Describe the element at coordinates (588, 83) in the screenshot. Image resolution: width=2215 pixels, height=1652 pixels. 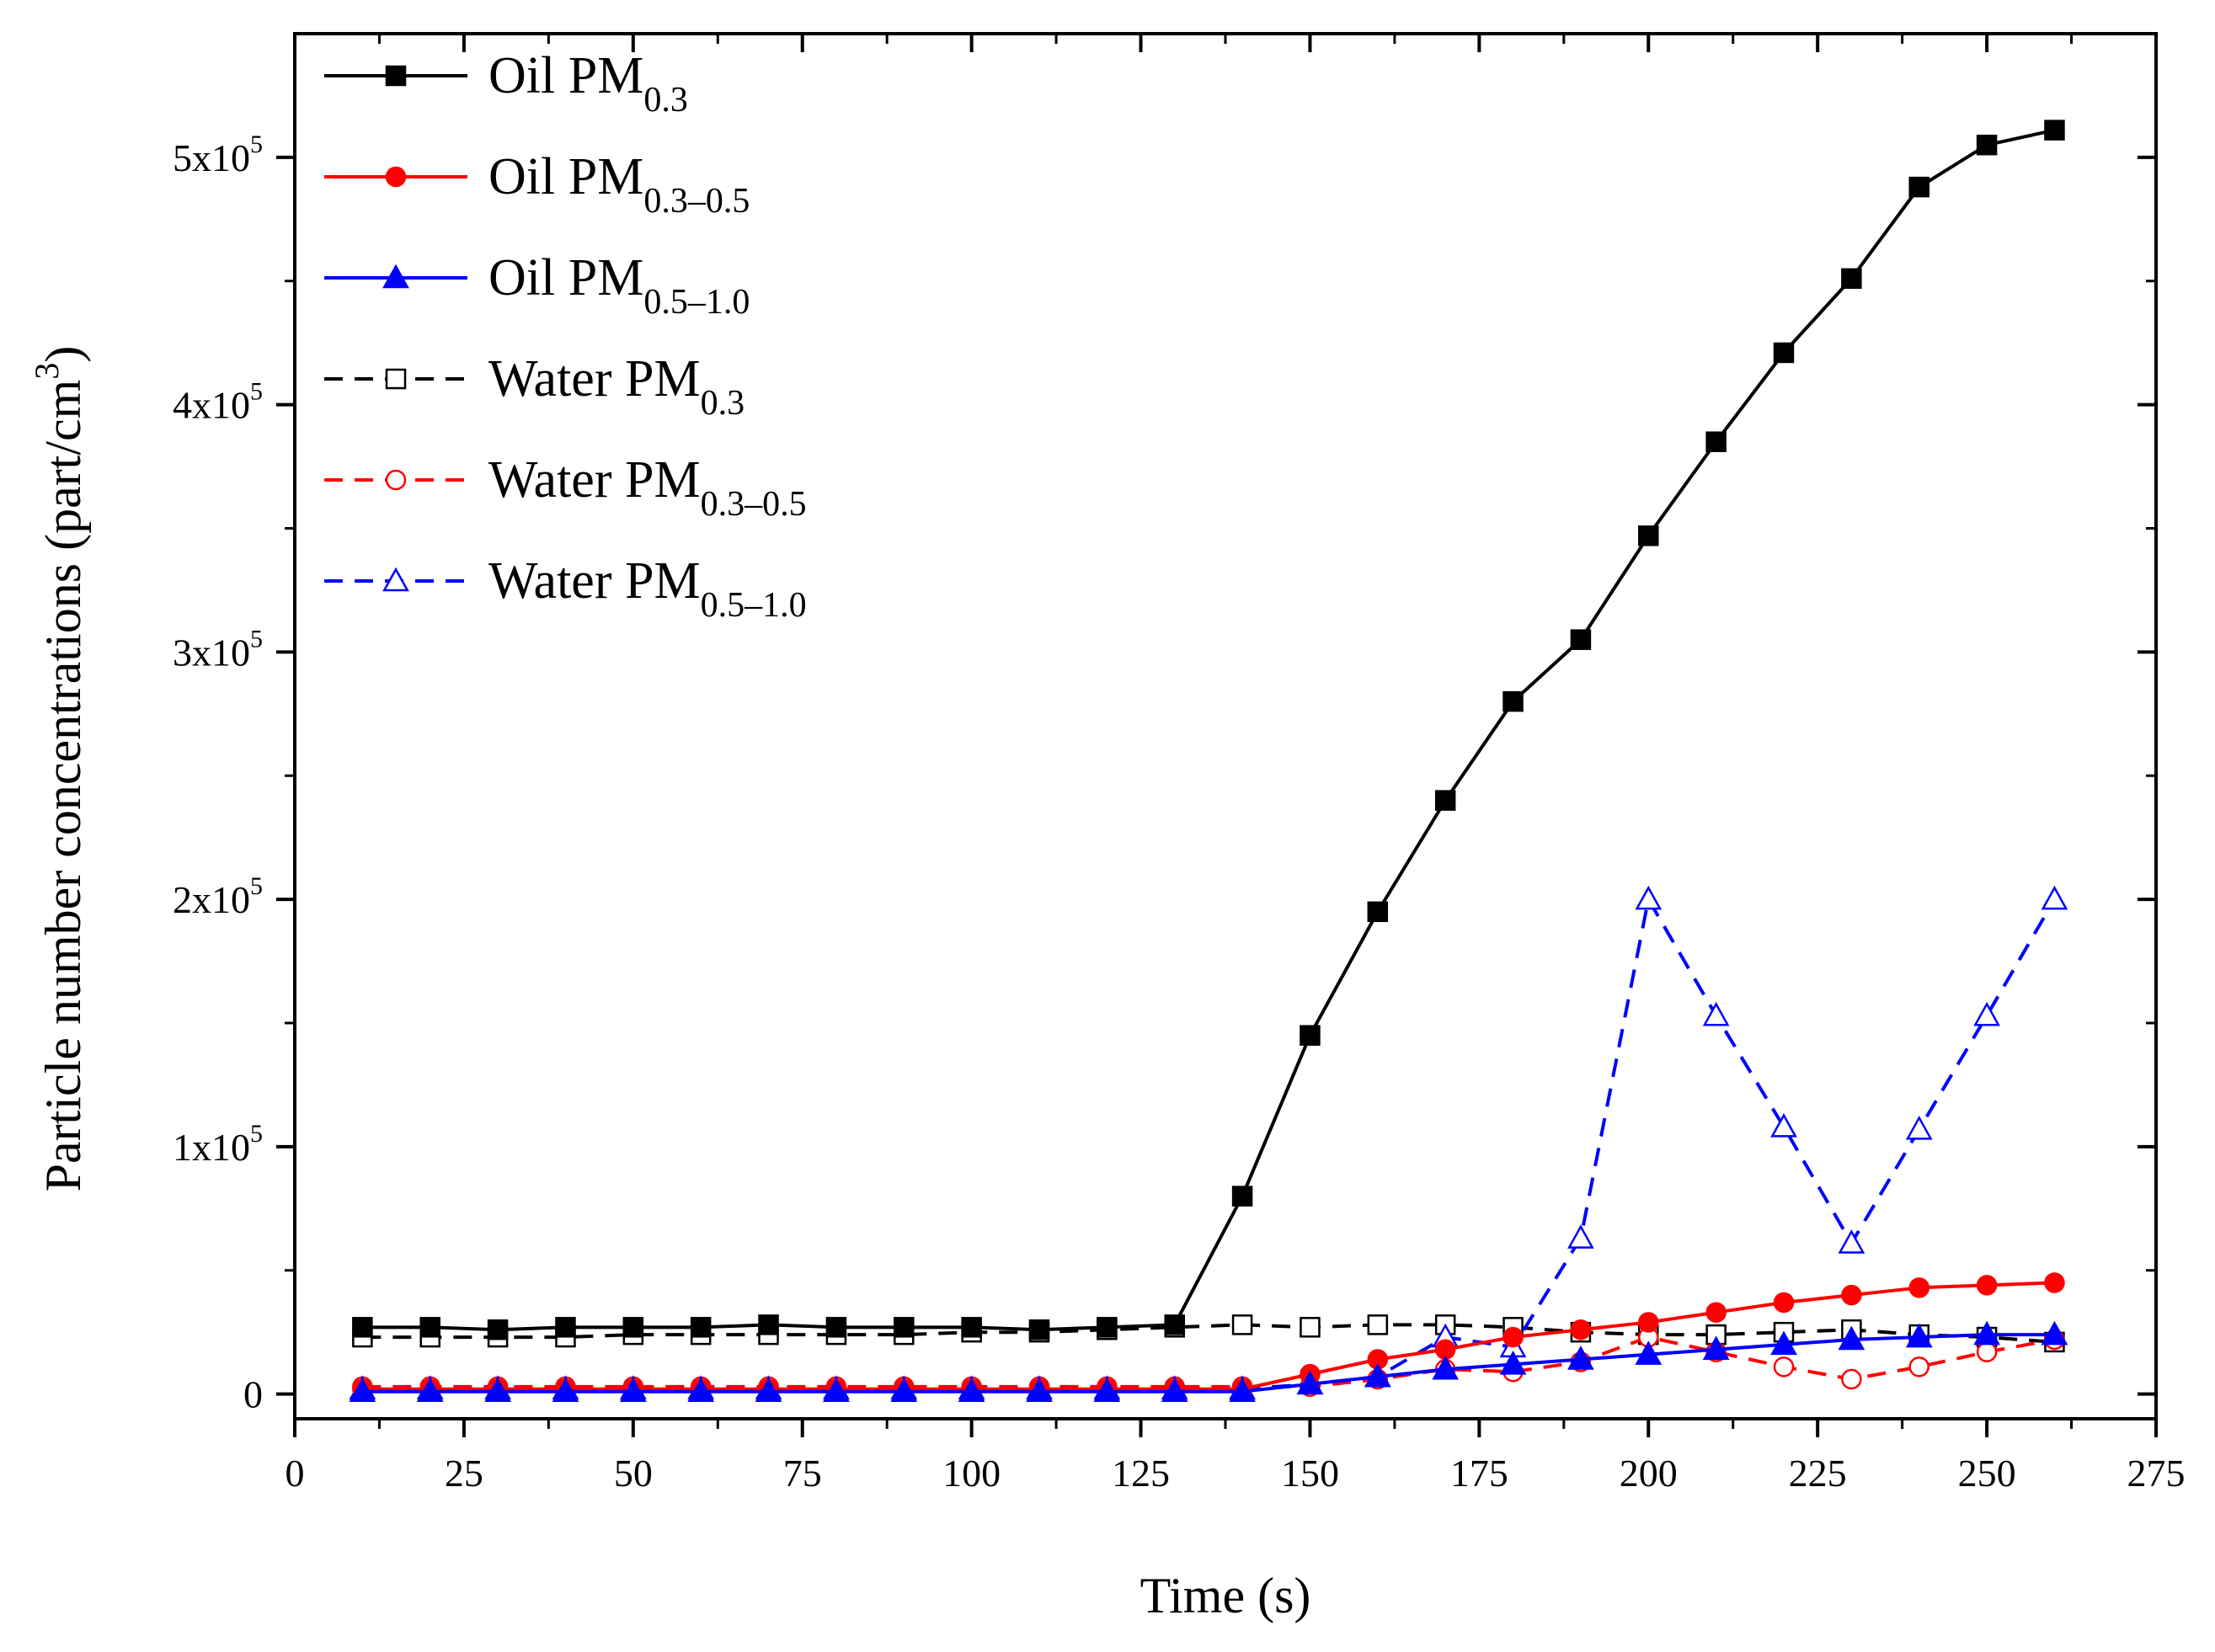
I see `legend-label: Oil PM0.3` at that location.